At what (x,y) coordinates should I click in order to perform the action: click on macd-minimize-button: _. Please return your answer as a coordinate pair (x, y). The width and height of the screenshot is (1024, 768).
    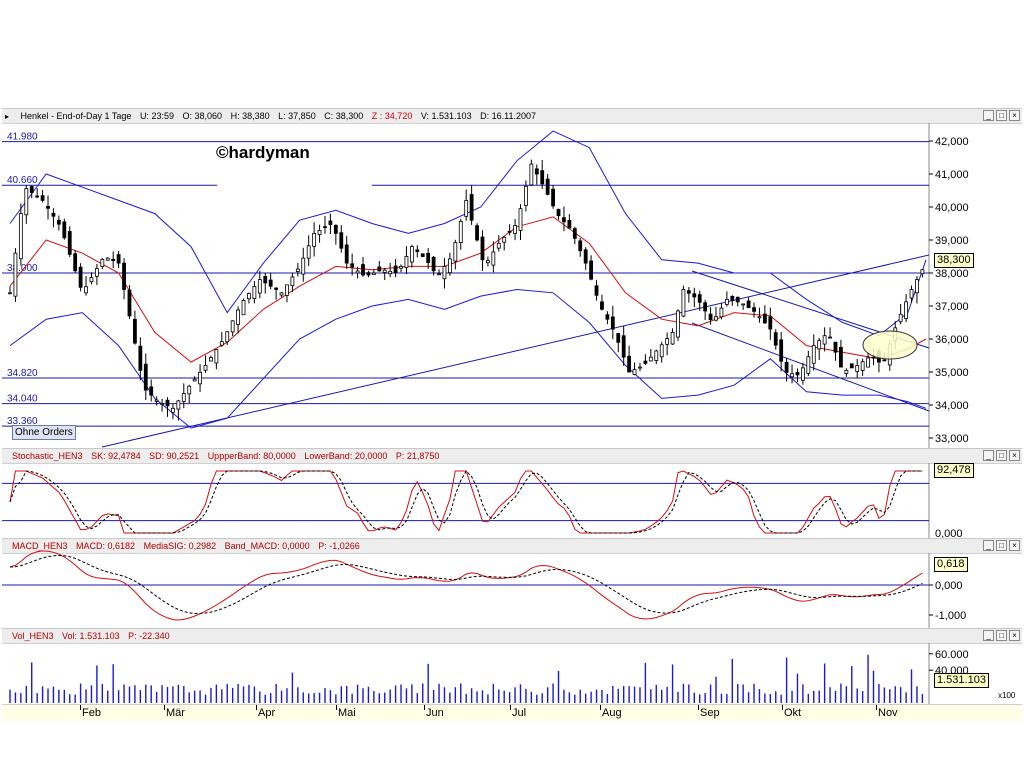
    Looking at the image, I should click on (988, 545).